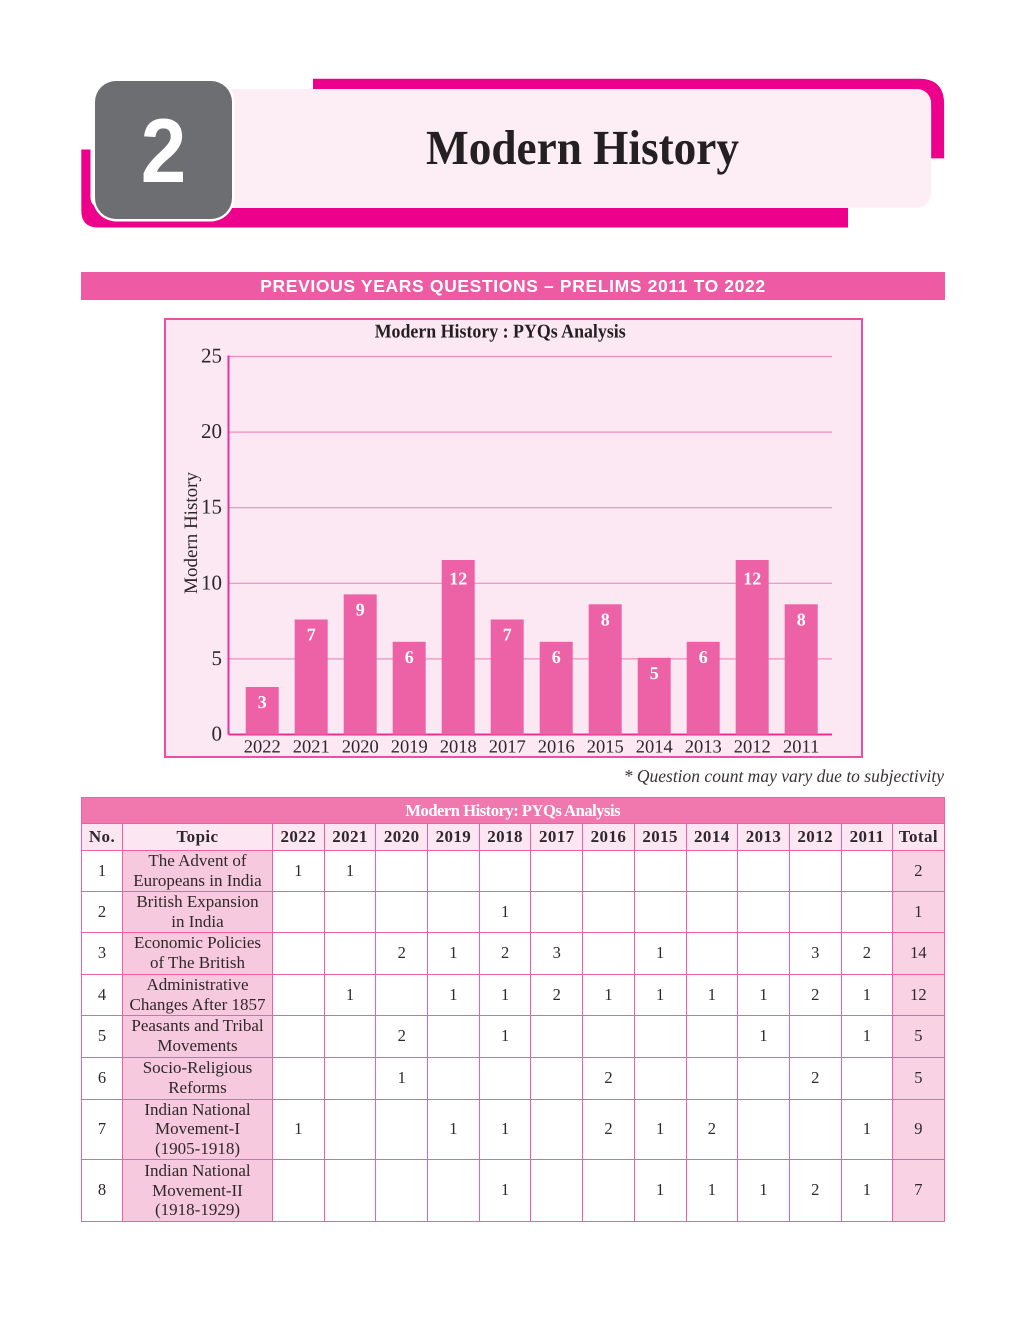 The width and height of the screenshot is (1024, 1327). Describe the element at coordinates (500, 332) in the screenshot. I see `svg-text: Modern History : PYQs Analysis` at that location.